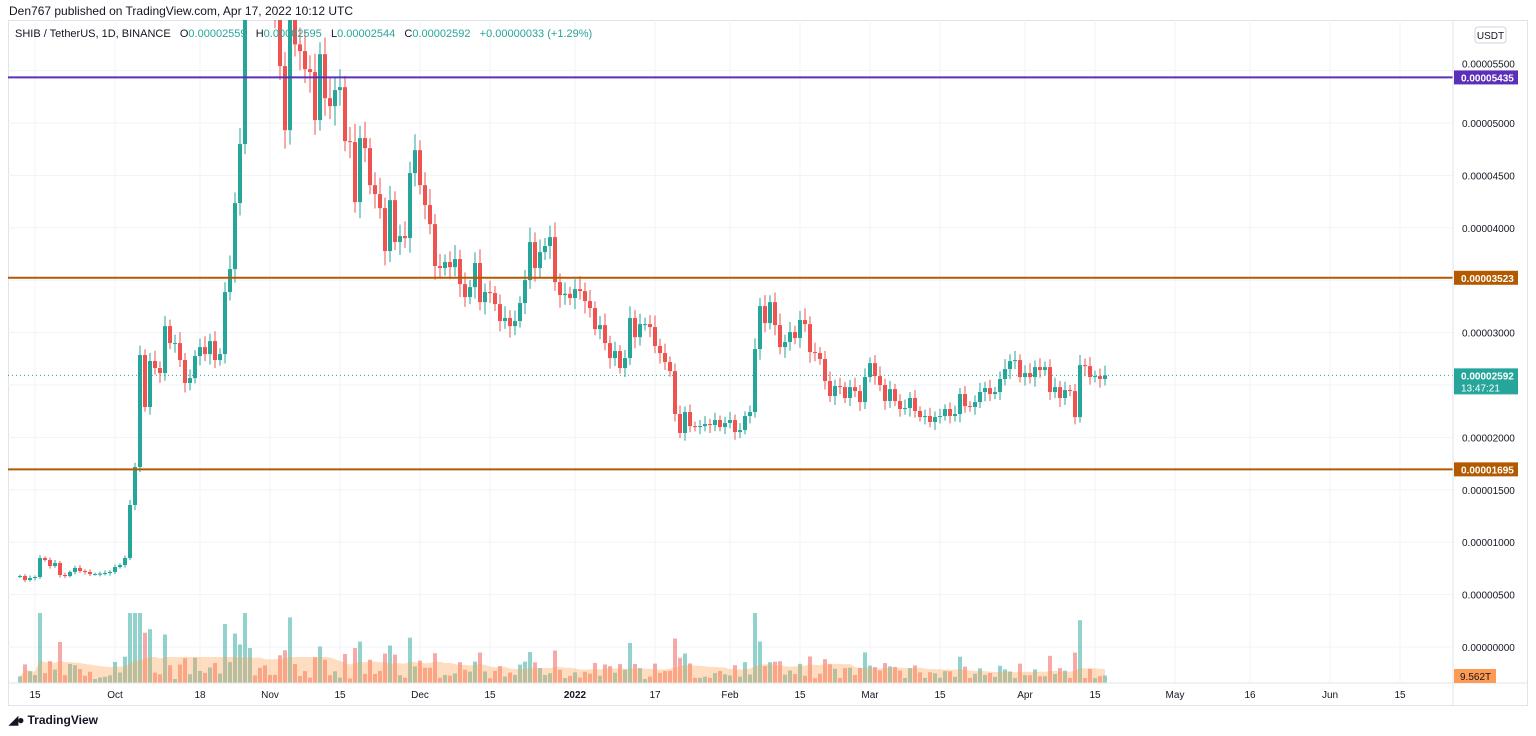 The width and height of the screenshot is (1536, 736). Describe the element at coordinates (1488, 176) in the screenshot. I see `price-tick-label: 0.00004500` at that location.